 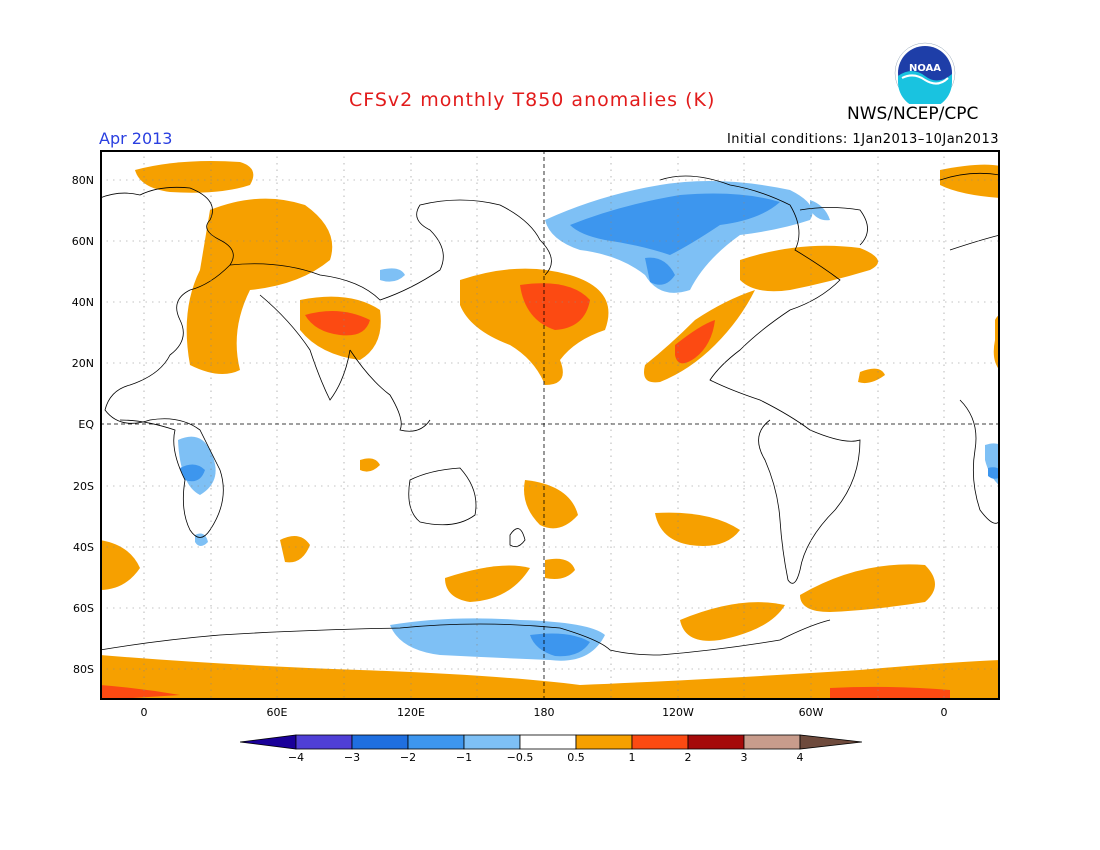 What do you see at coordinates (83, 547) in the screenshot?
I see `lat-tick-label: 40S` at bounding box center [83, 547].